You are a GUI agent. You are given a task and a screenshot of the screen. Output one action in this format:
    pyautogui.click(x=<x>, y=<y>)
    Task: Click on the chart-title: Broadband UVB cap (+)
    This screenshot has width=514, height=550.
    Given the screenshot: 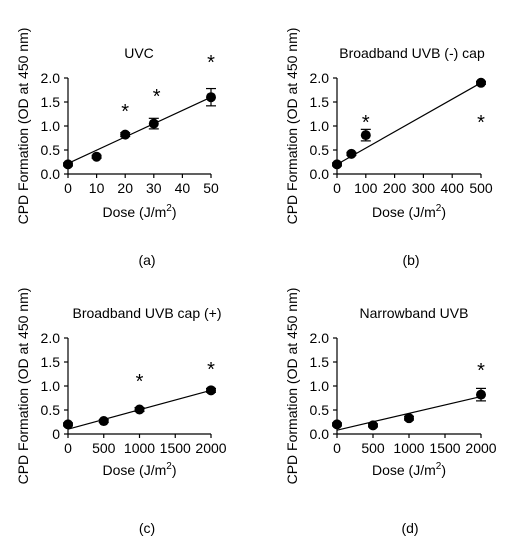 What is the action you would take?
    pyautogui.click(x=146, y=313)
    